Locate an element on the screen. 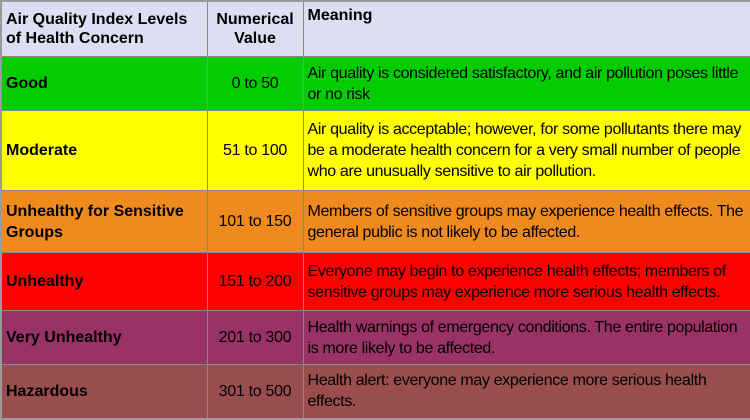 The image size is (750, 420). level-cell: Hazardous is located at coordinates (104, 391).